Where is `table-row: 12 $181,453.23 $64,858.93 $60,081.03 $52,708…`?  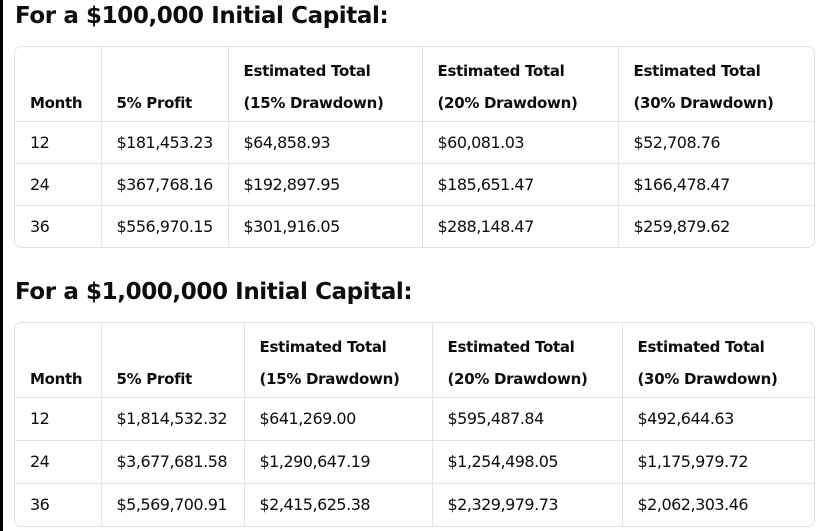
table-row: 12 $181,453.23 $64,858.93 $60,081.03 $52,708… is located at coordinates (414, 142).